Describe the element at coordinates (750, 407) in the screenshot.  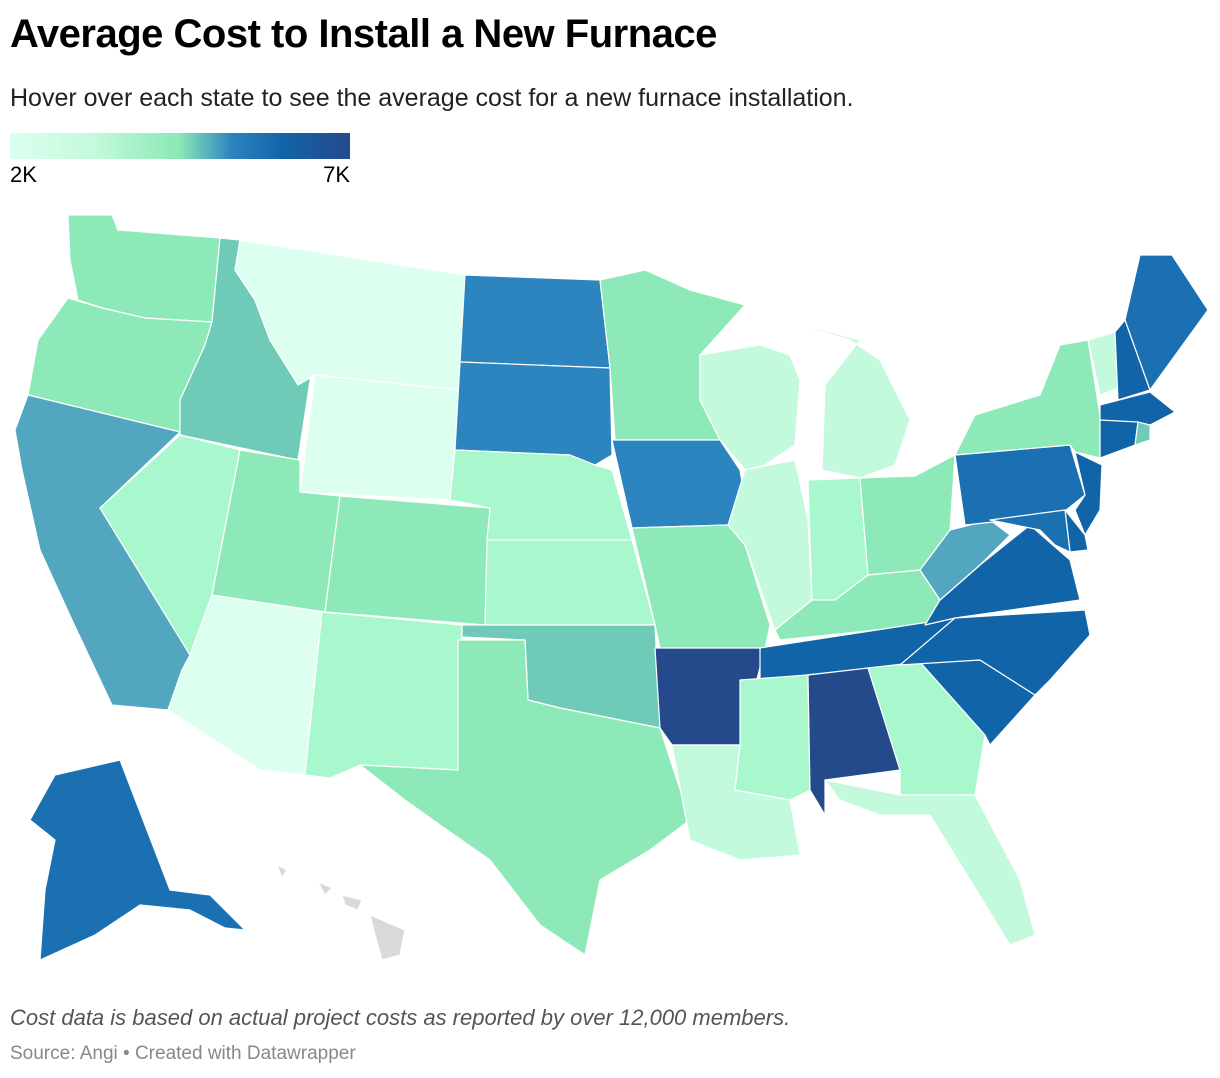
I see `state-wi` at that location.